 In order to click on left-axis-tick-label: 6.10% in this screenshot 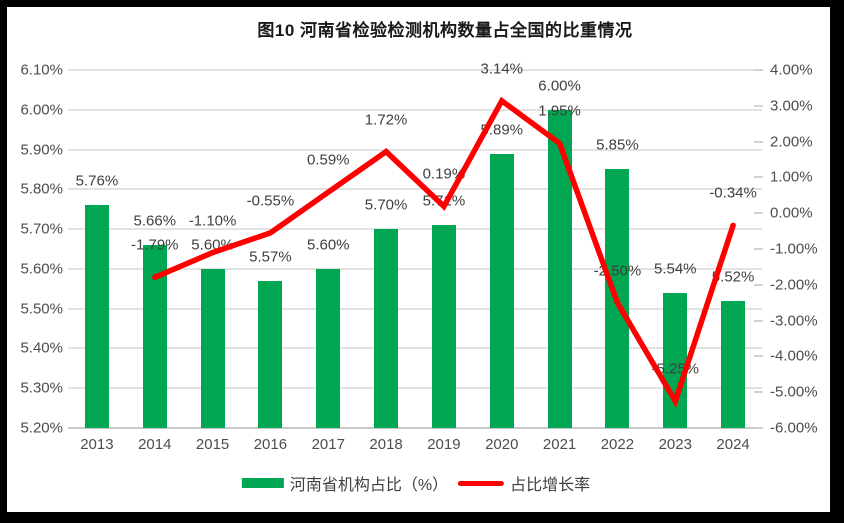, I will do `click(41, 70)`.